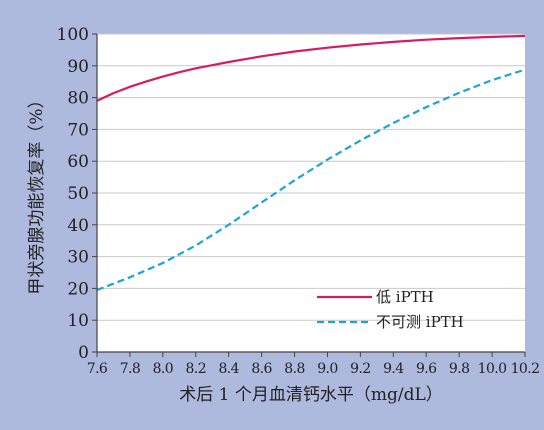  Describe the element at coordinates (78, 289) in the screenshot. I see `y-tick-label-20: 20` at that location.